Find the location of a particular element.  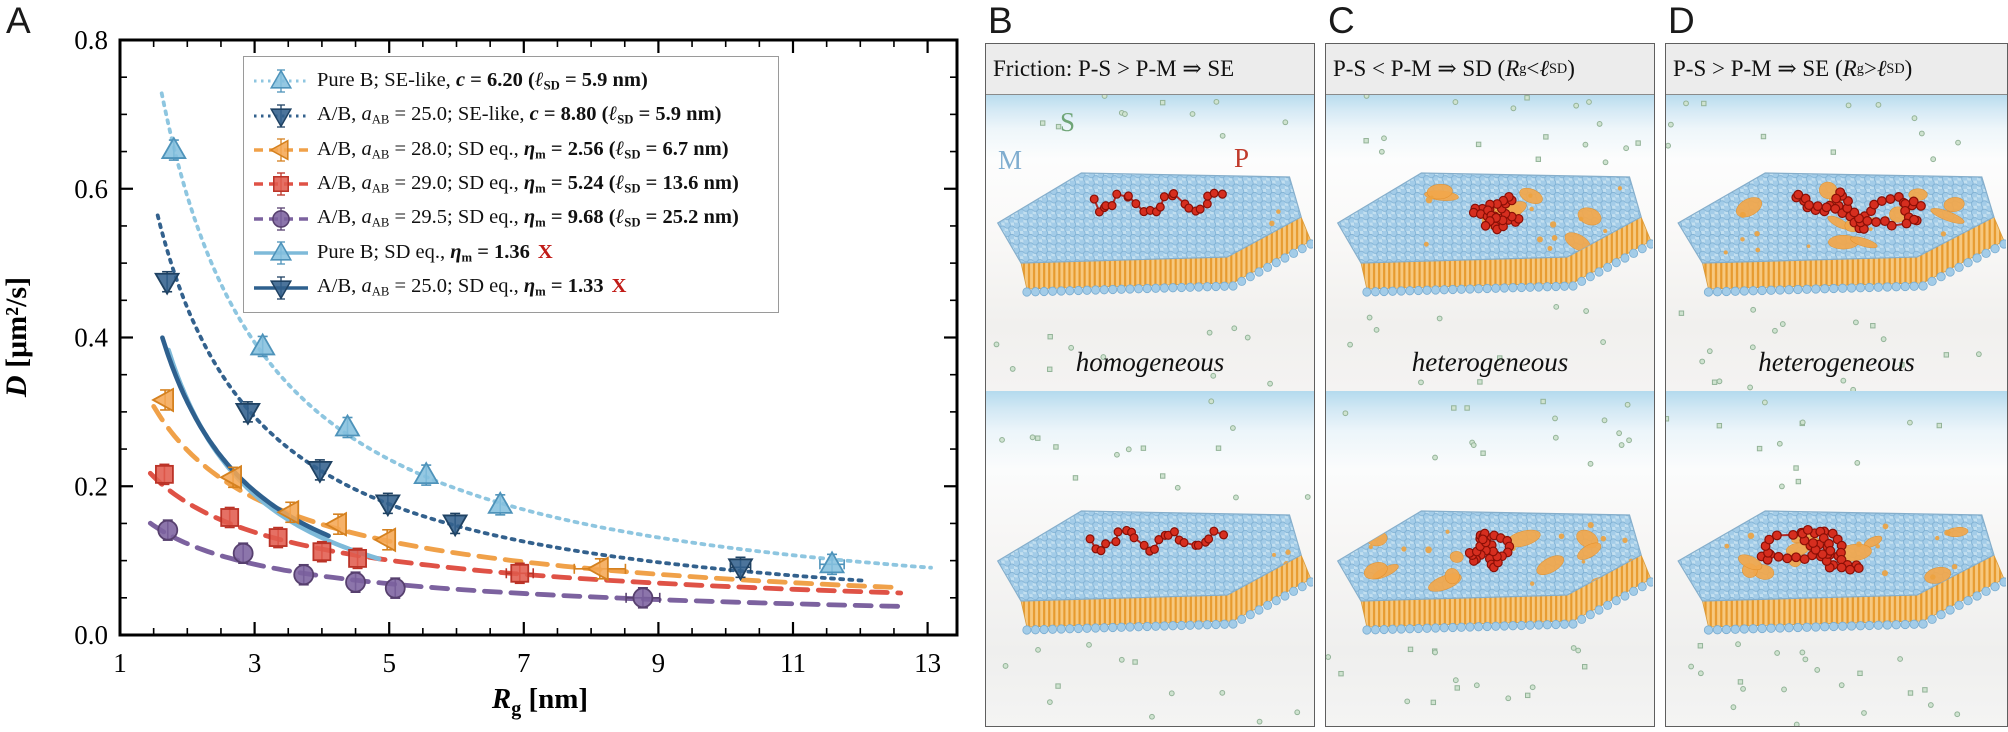

y-axis-title: D [μm²/s] is located at coordinates (16, 337).